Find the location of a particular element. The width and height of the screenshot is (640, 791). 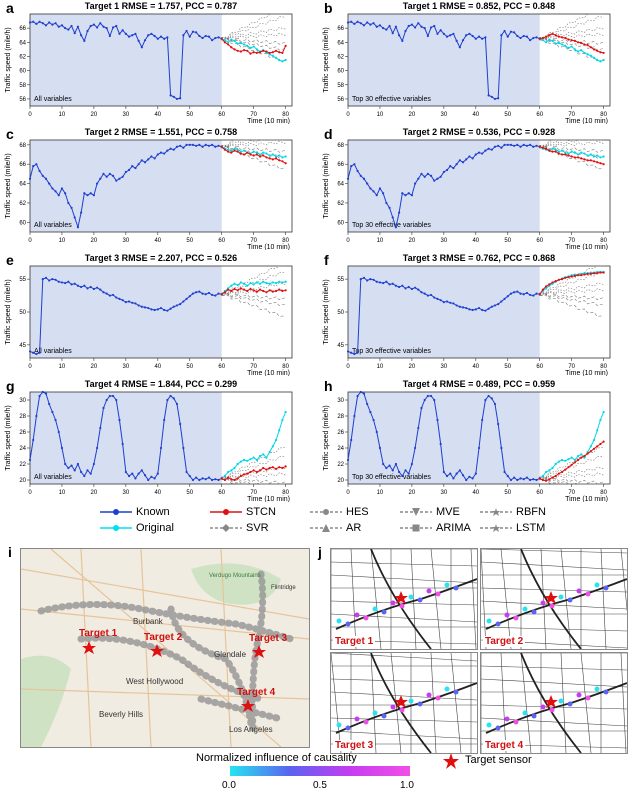

y-tick-label: 62 is located at coordinates (22, 57).